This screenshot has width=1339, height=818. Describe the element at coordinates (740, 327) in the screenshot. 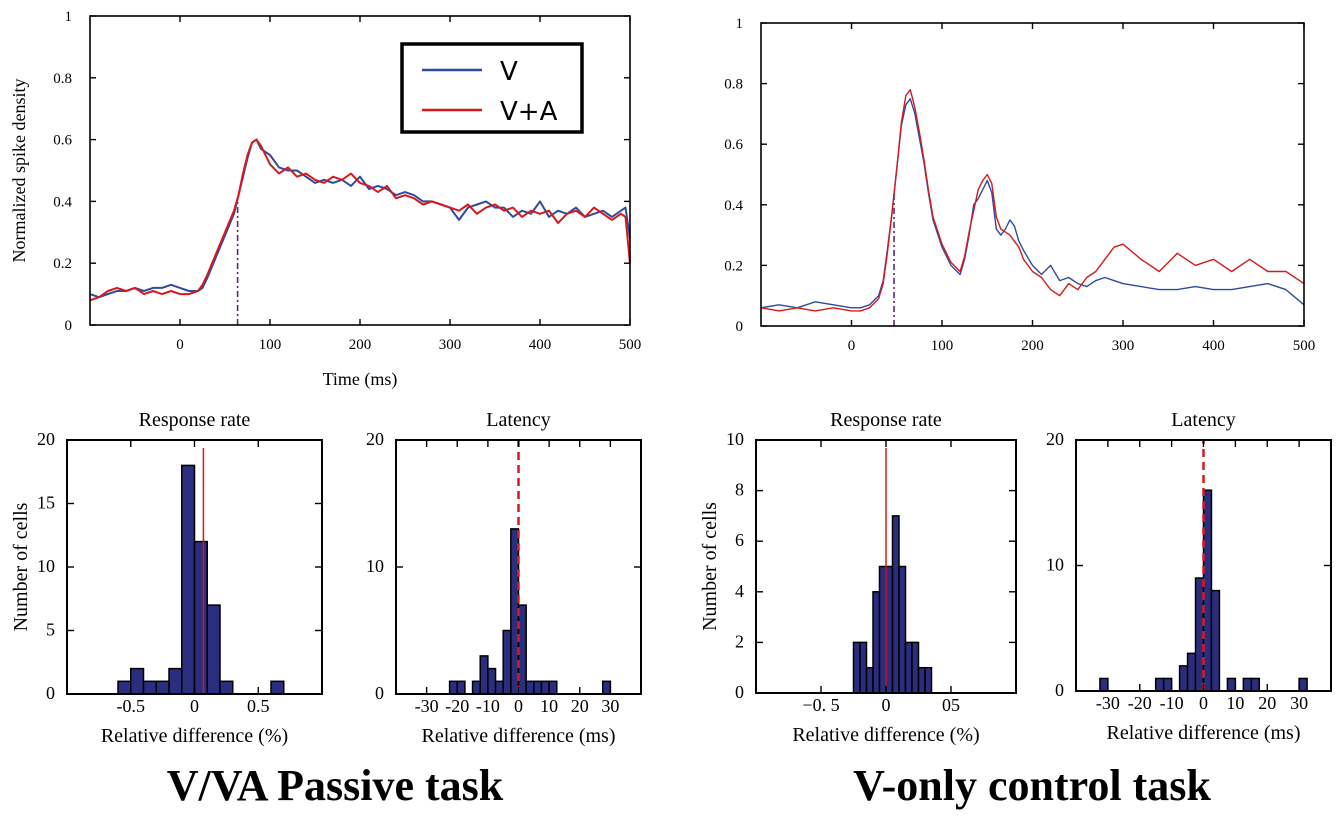

I see `right-psth-ytick-label-0: 0` at that location.